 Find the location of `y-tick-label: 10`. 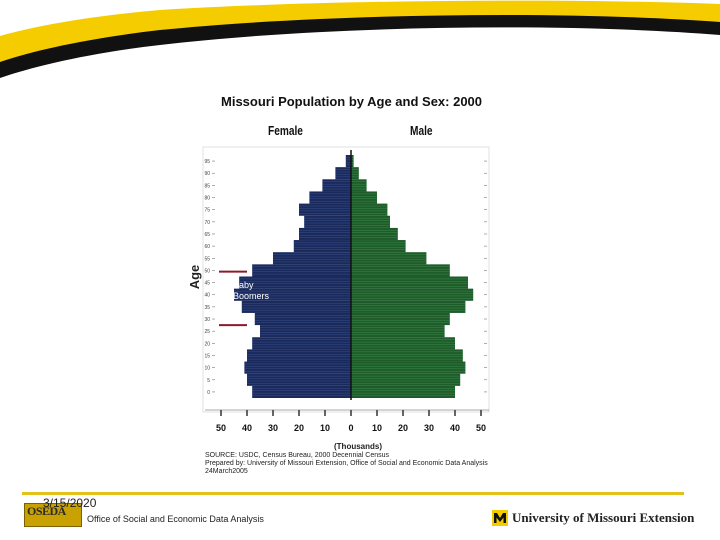

y-tick-label: 10 is located at coordinates (207, 369).